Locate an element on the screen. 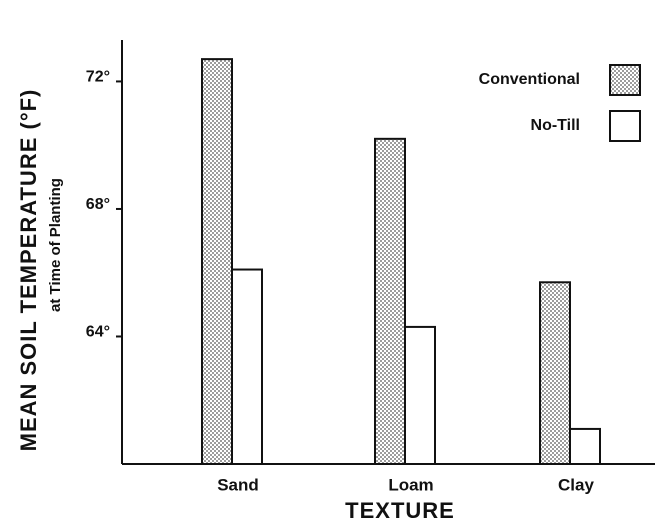 The height and width of the screenshot is (523, 657). legend-label: Conventional is located at coordinates (529, 79).